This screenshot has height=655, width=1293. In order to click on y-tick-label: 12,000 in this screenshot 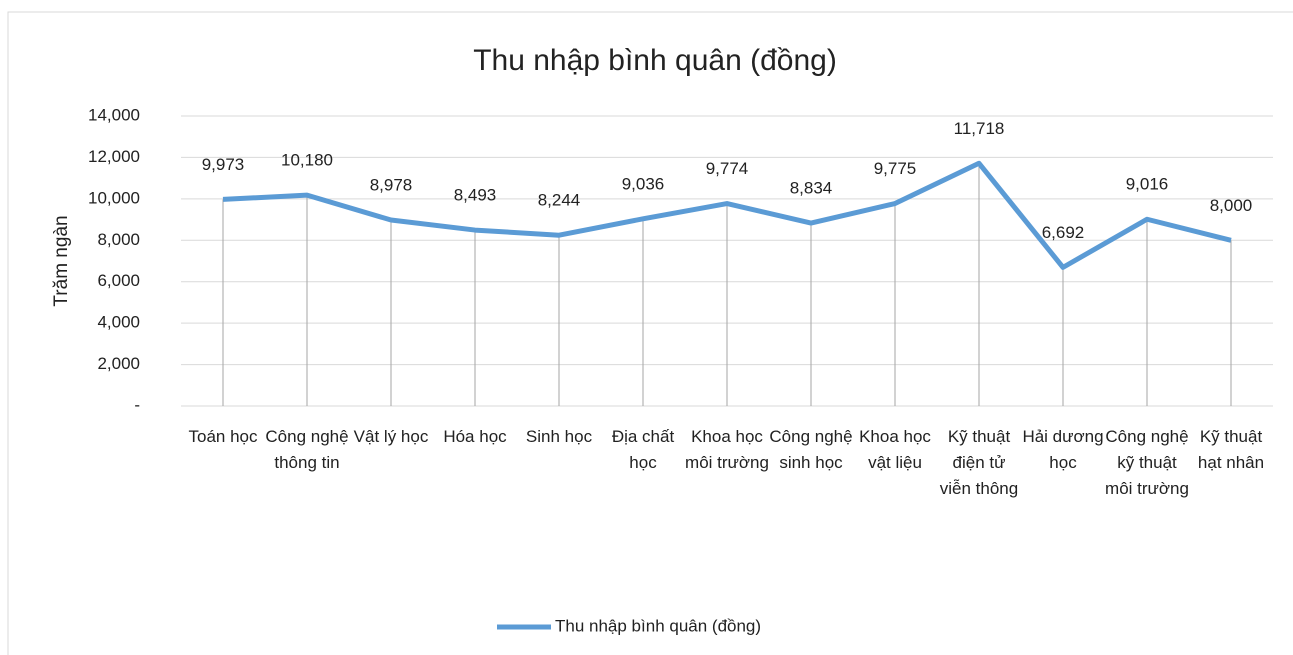, I will do `click(114, 156)`.